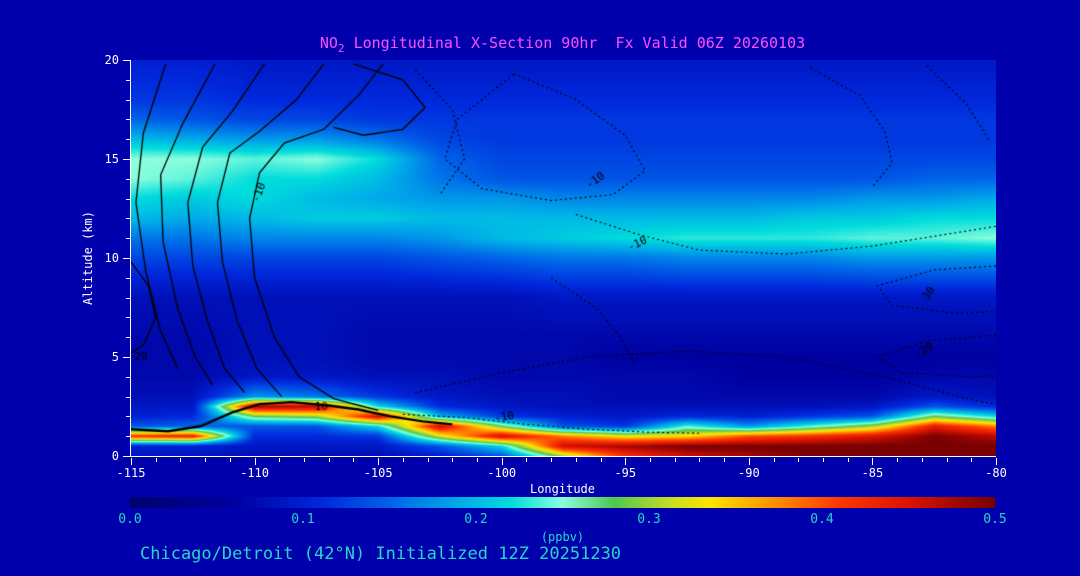  What do you see at coordinates (378, 473) in the screenshot?
I see `x-tick-label: -105` at bounding box center [378, 473].